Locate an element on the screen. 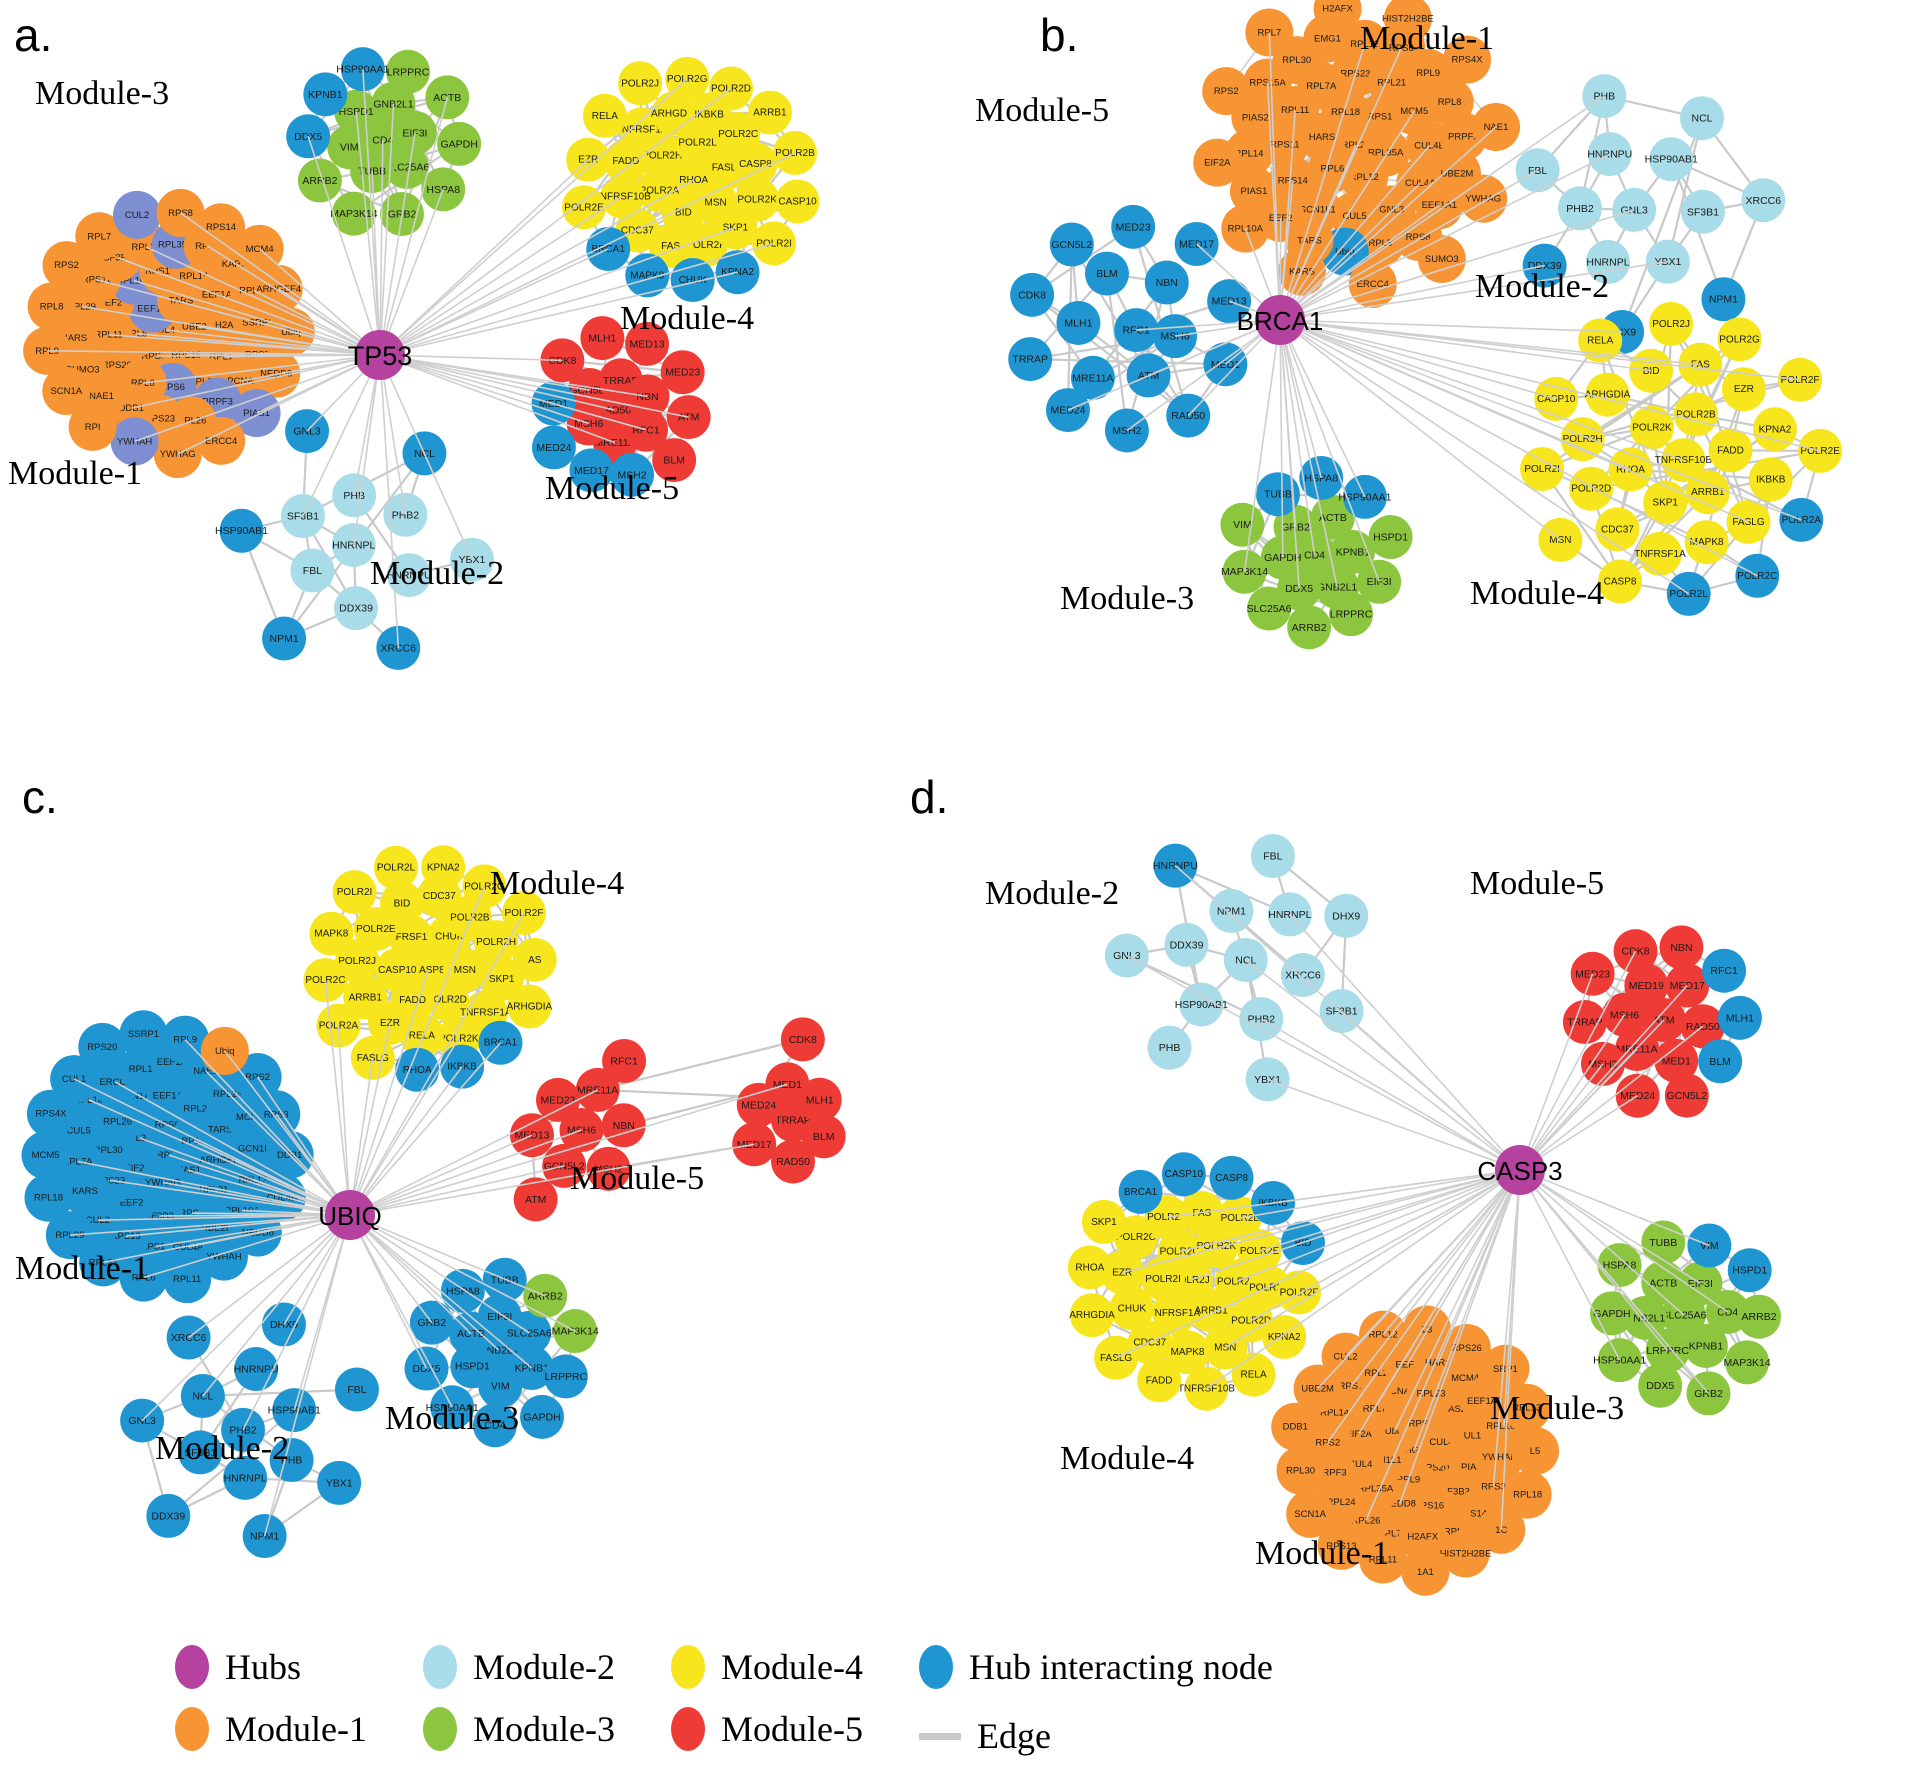  network-node: CASP10 is located at coordinates (1183, 1174).